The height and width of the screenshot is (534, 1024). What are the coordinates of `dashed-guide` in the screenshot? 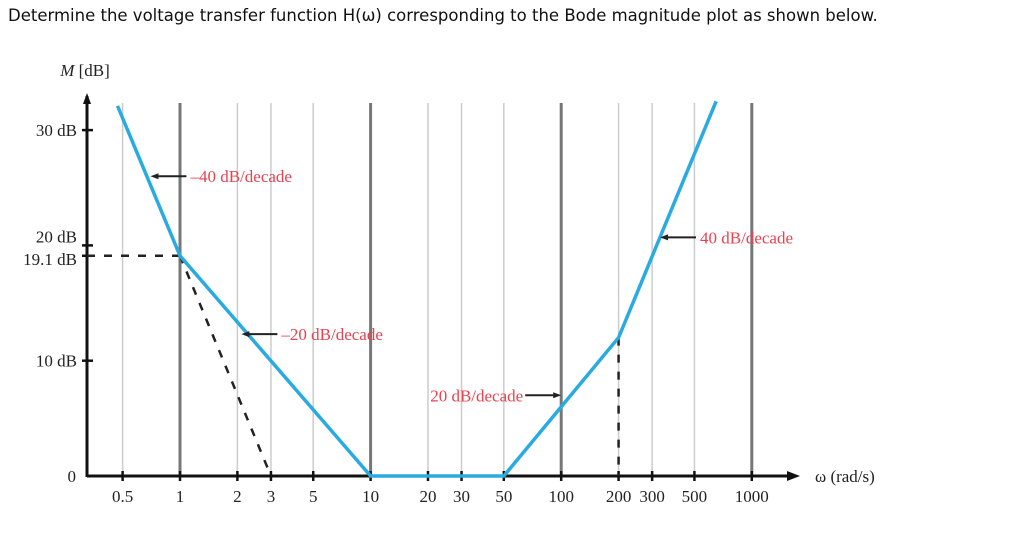 It's located at (225, 366).